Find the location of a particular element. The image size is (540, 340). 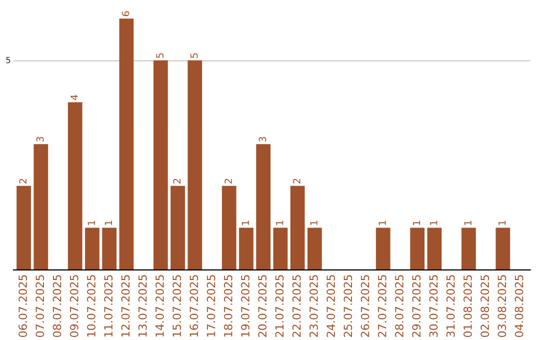

x-tick-label: 26.07.2025 is located at coordinates (365, 306).